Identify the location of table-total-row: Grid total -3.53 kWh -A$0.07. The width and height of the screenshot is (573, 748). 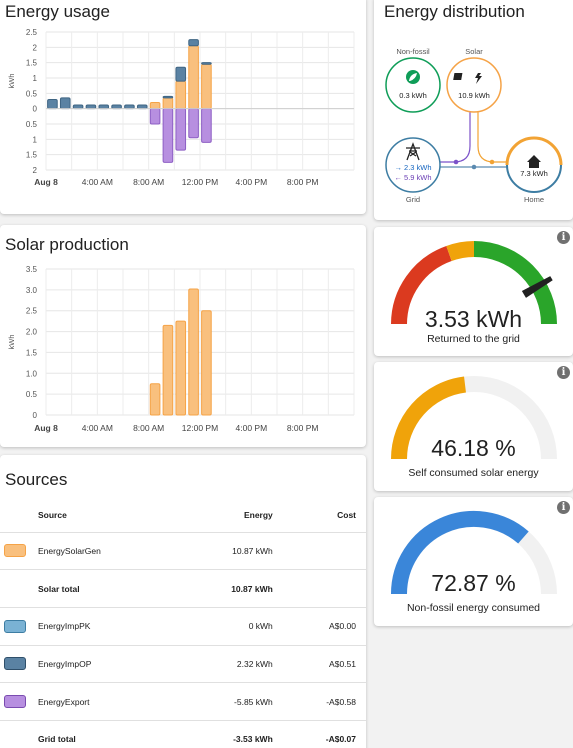
(183, 734).